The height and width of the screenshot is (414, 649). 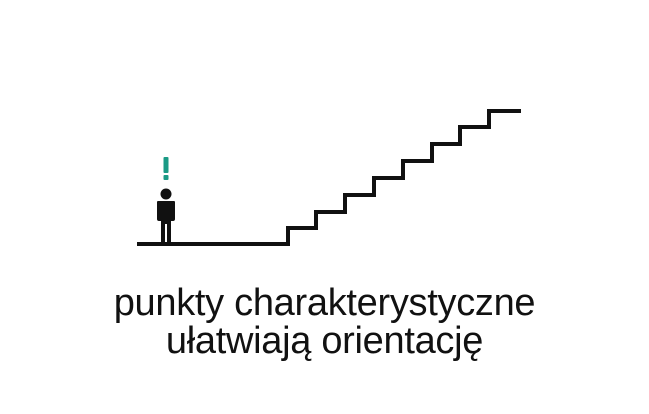 I want to click on caption-line-1: punkty charakterystyczne, so click(x=324, y=303).